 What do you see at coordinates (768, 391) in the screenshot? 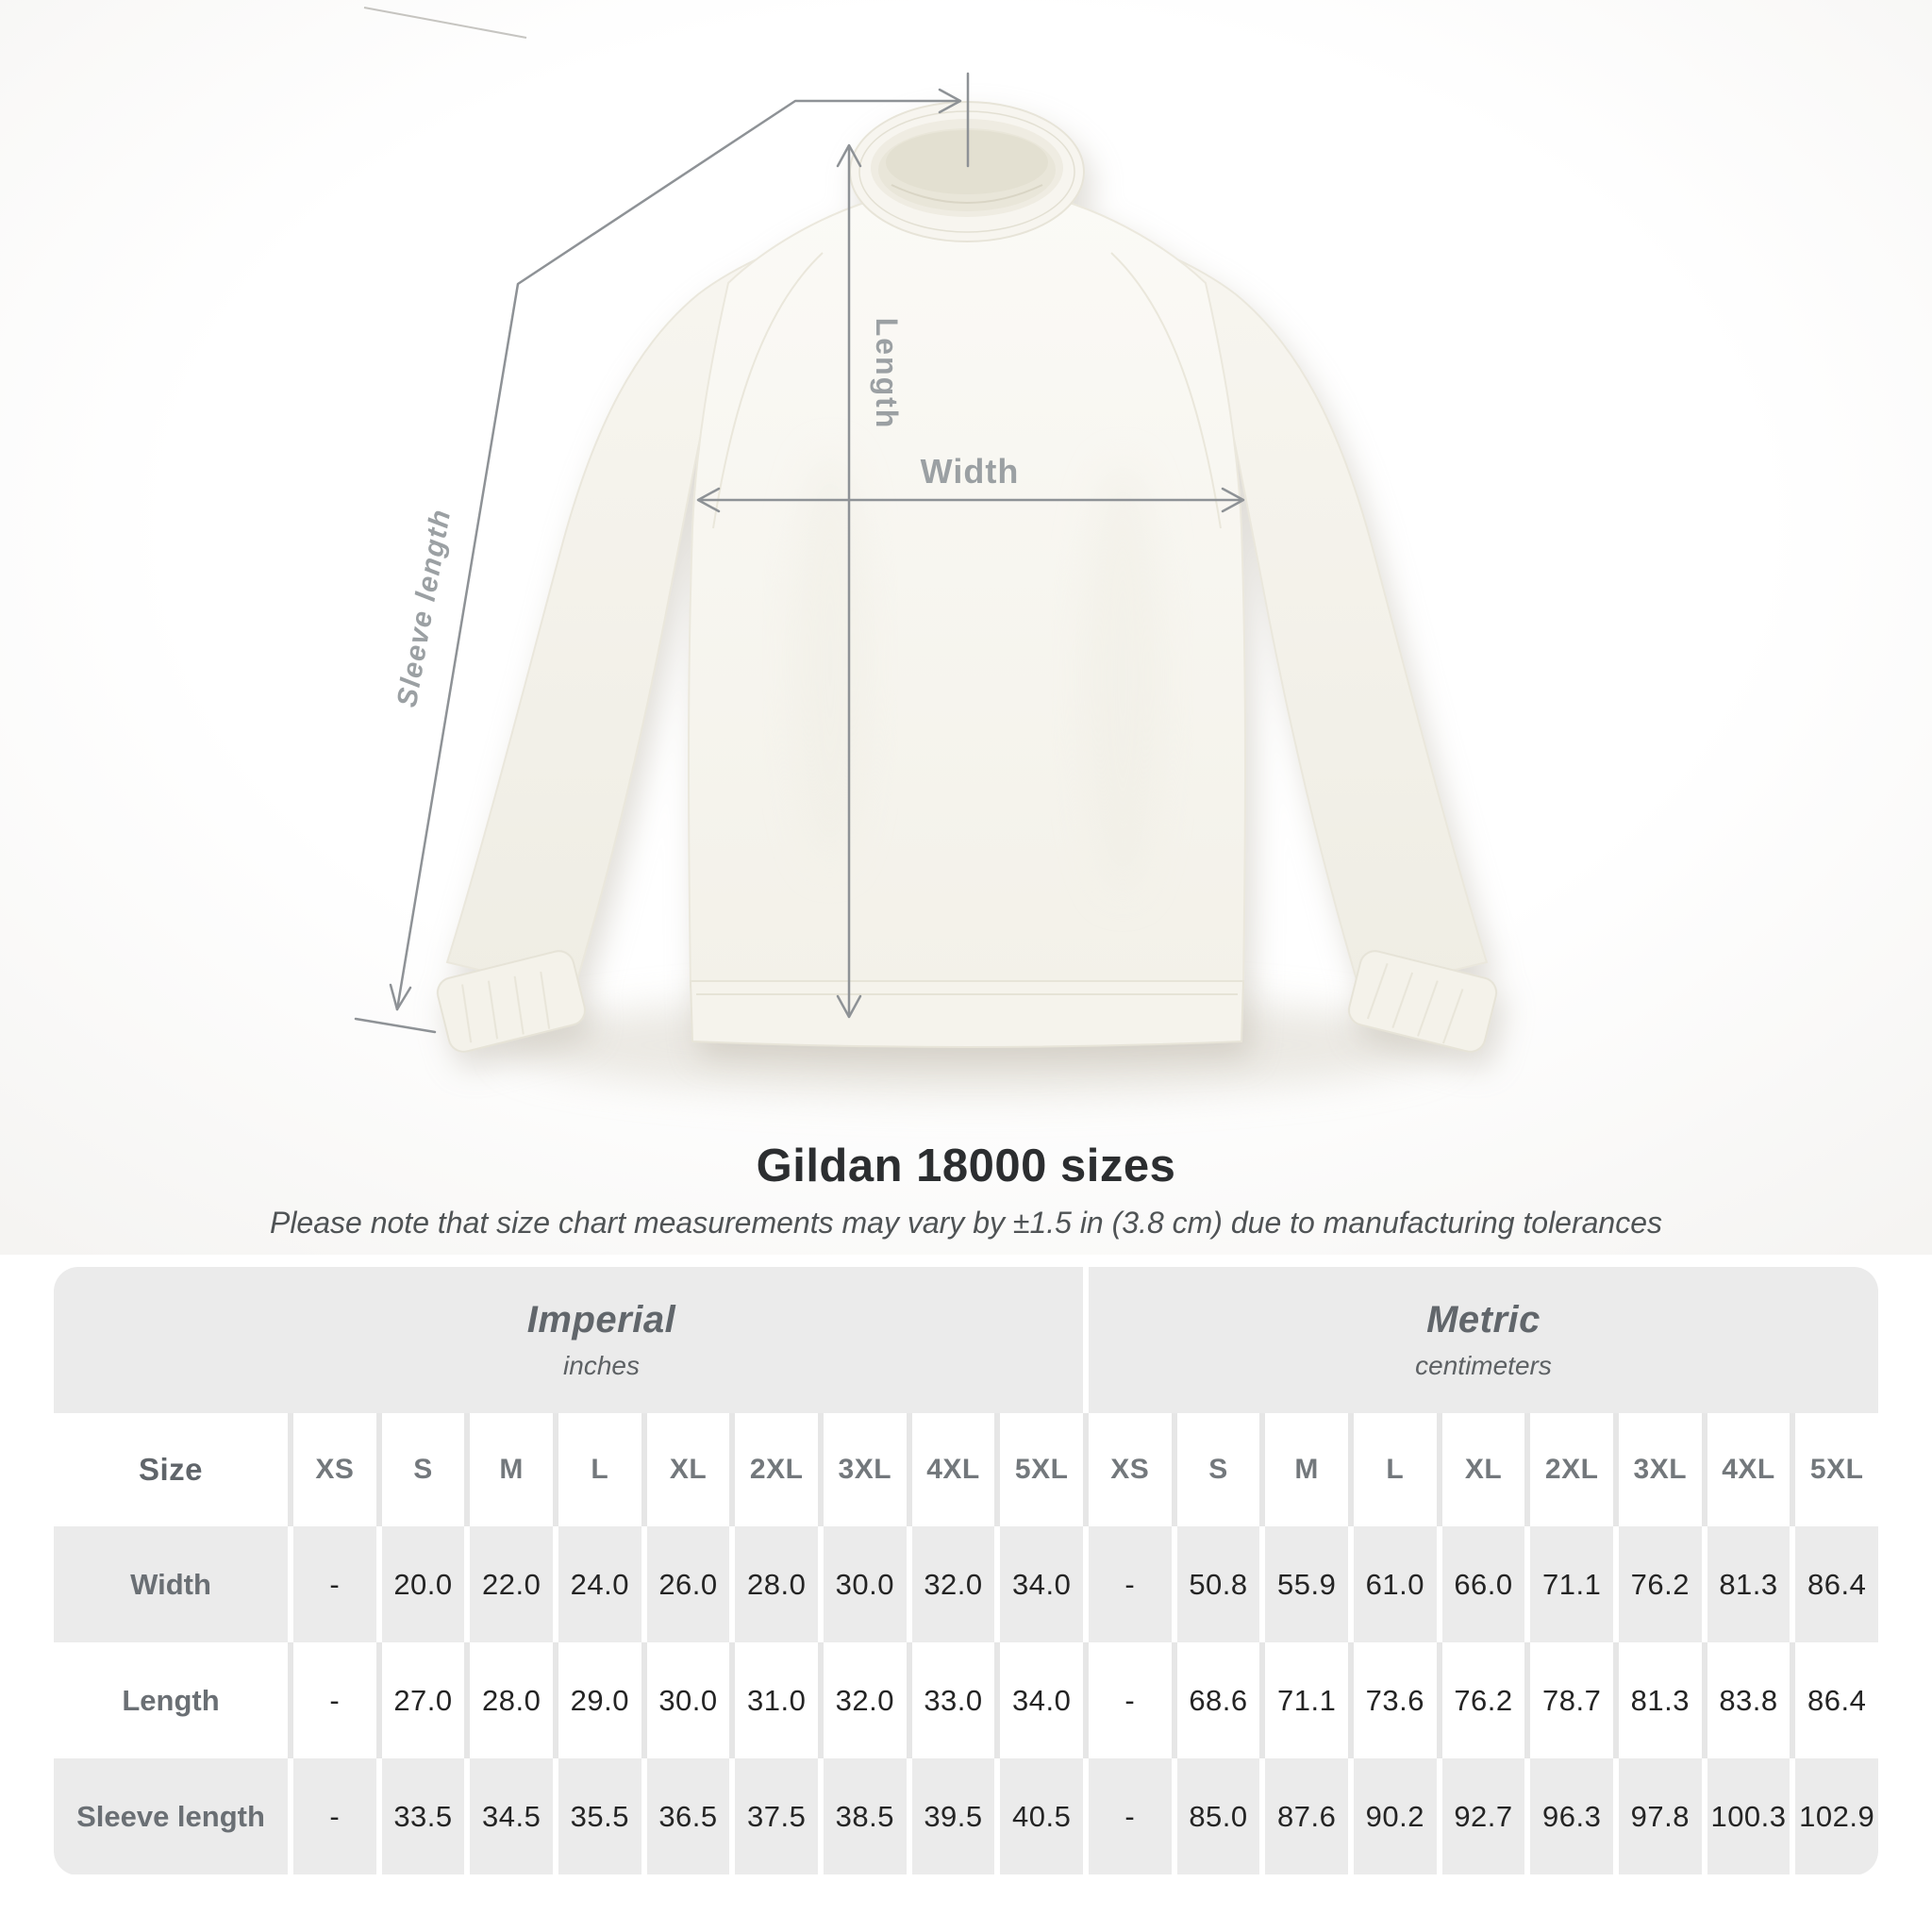
I see `left-armhole-seam` at bounding box center [768, 391].